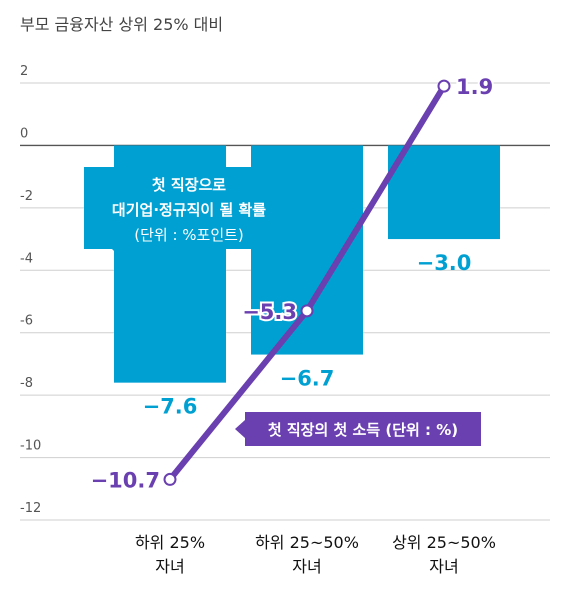 The image size is (571, 590). What do you see at coordinates (125, 480) in the screenshot?
I see `line-value-label: −10.7` at bounding box center [125, 480].